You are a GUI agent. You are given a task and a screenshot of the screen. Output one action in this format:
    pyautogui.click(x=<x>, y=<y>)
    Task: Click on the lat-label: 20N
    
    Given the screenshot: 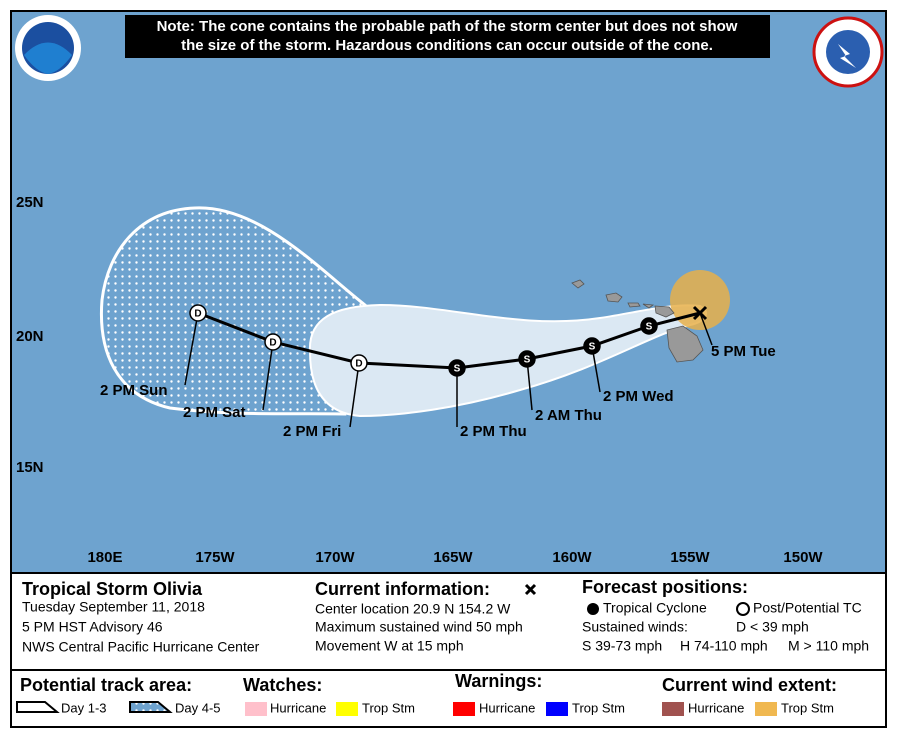 What is the action you would take?
    pyautogui.click(x=30, y=336)
    